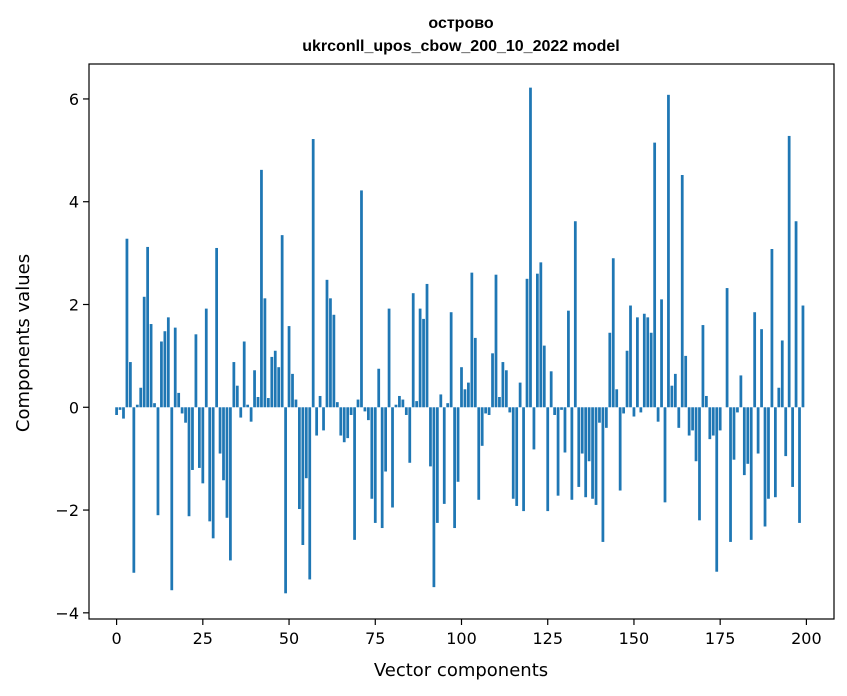  Describe the element at coordinates (203, 638) in the screenshot. I see `x-tick-label: 25` at that location.